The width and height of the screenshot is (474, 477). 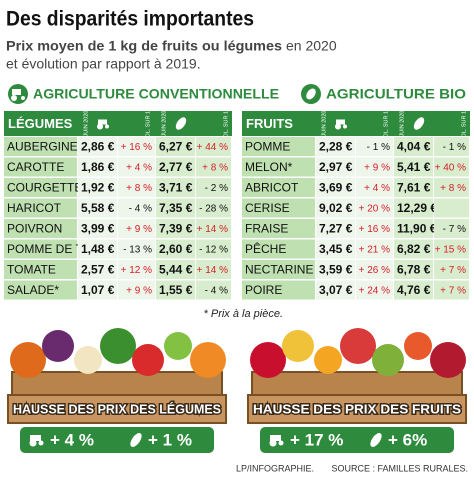 What do you see at coordinates (98, 146) in the screenshot?
I see `price: 2,86 €` at bounding box center [98, 146].